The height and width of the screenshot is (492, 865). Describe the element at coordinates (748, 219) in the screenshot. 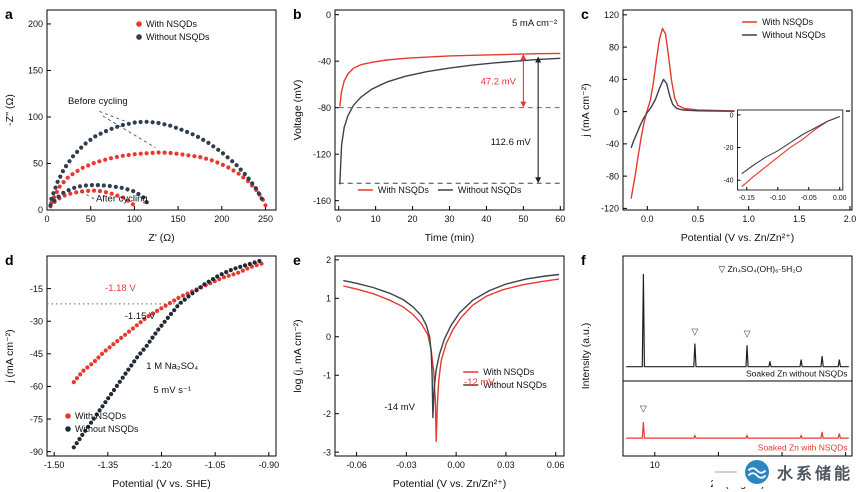

I see `svg-text: 1.0` at that location.